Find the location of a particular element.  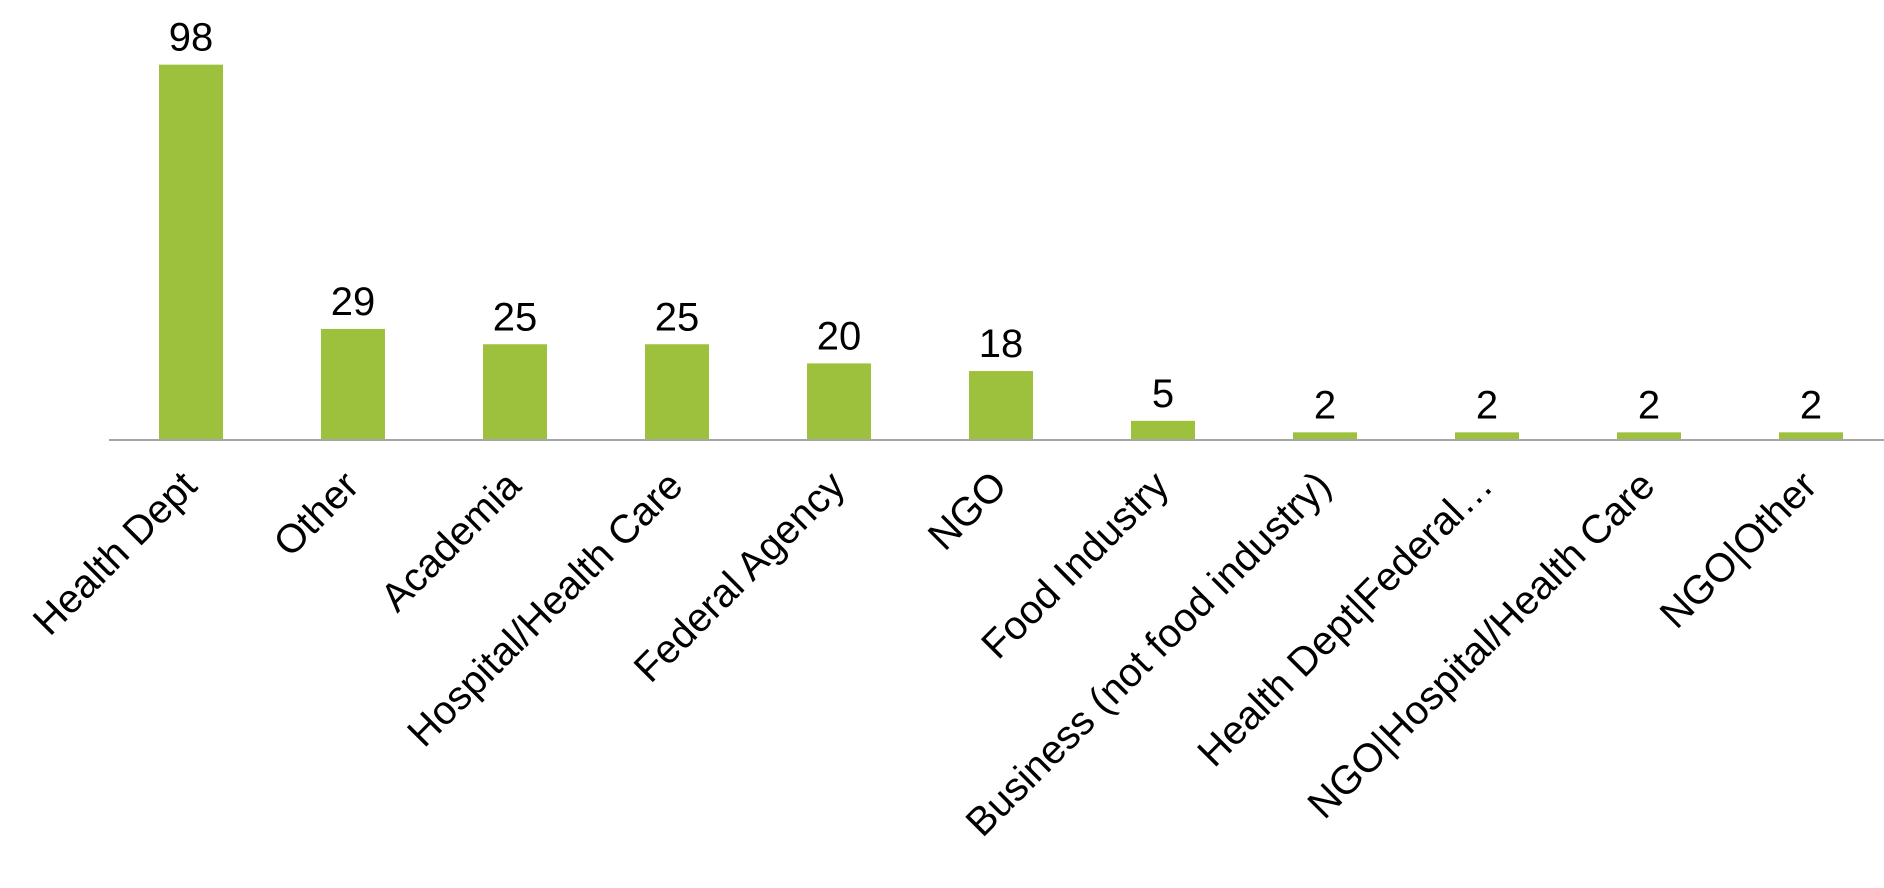

x-tick-label: Hospital/Health Care is located at coordinates (545, 609).